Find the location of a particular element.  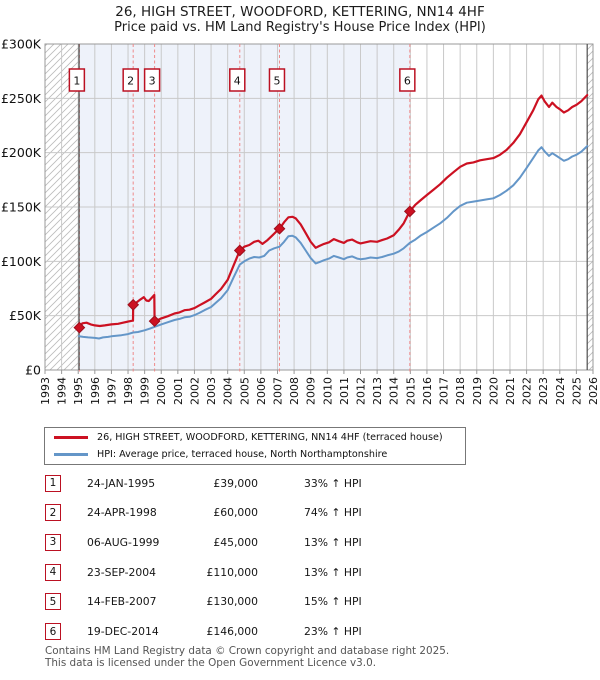

table-row-1: 1 24-JAN-1995 £39,000 33% ↑ HPI is located at coordinates (203, 483).